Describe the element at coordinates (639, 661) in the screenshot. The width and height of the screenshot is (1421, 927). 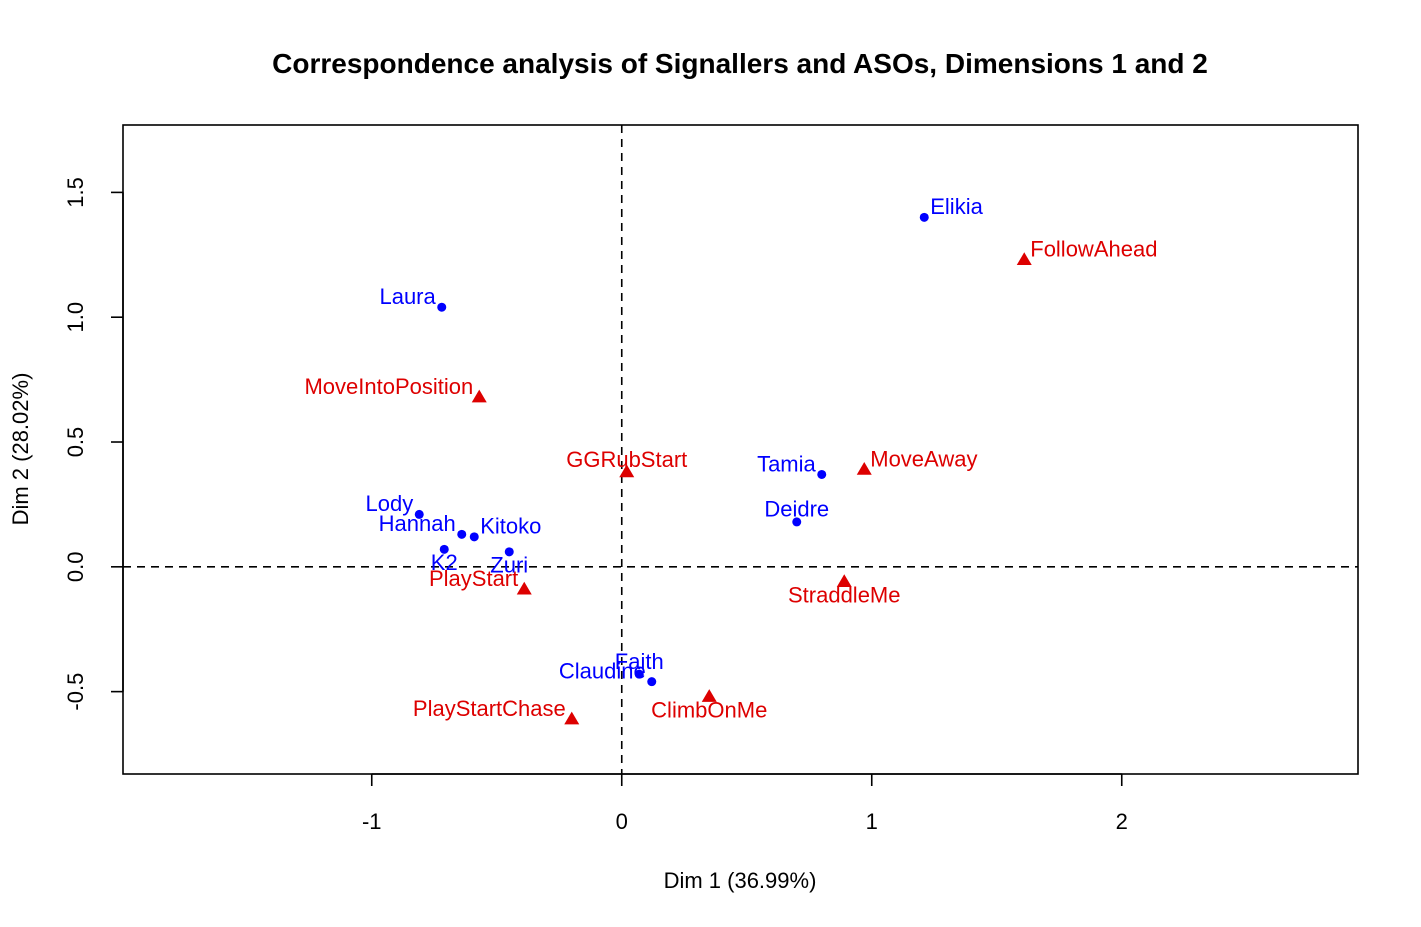
I see `label-faith: Faith` at that location.